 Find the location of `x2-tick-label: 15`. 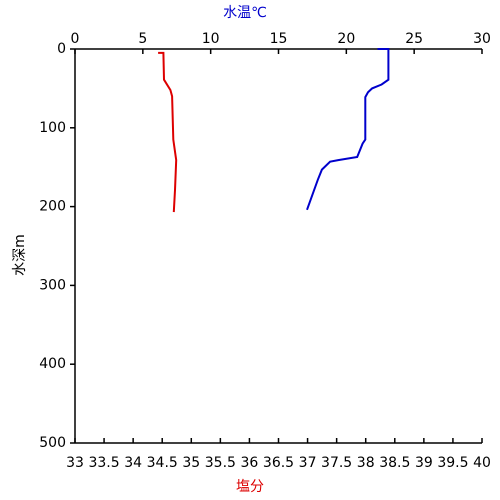

x2-tick-label: 15 is located at coordinates (279, 39).